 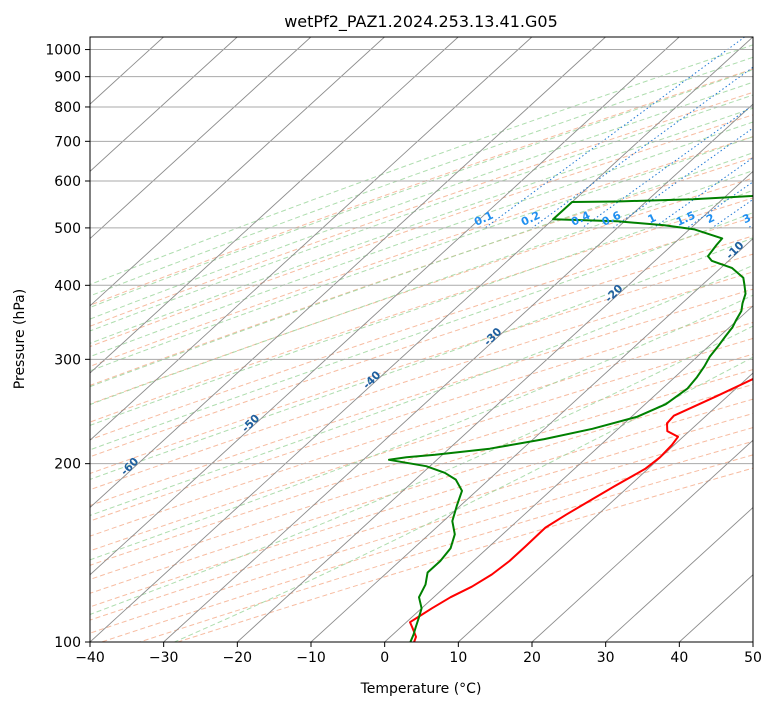 I want to click on x-tick-label: −30, so click(x=164, y=658).